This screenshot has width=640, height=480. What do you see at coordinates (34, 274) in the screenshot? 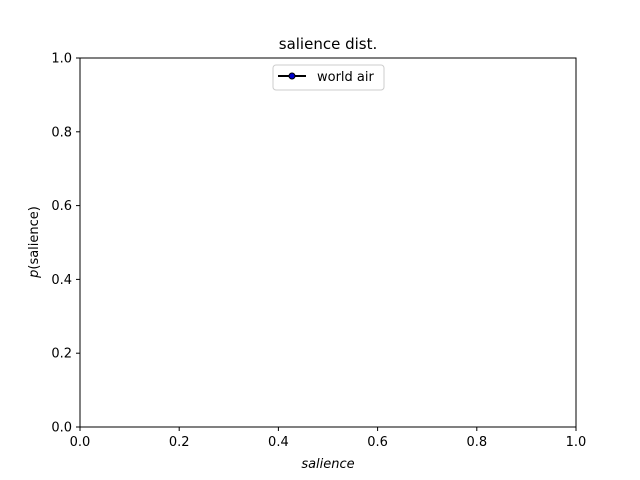
I see `y-axis-label-italic: p` at bounding box center [34, 274].